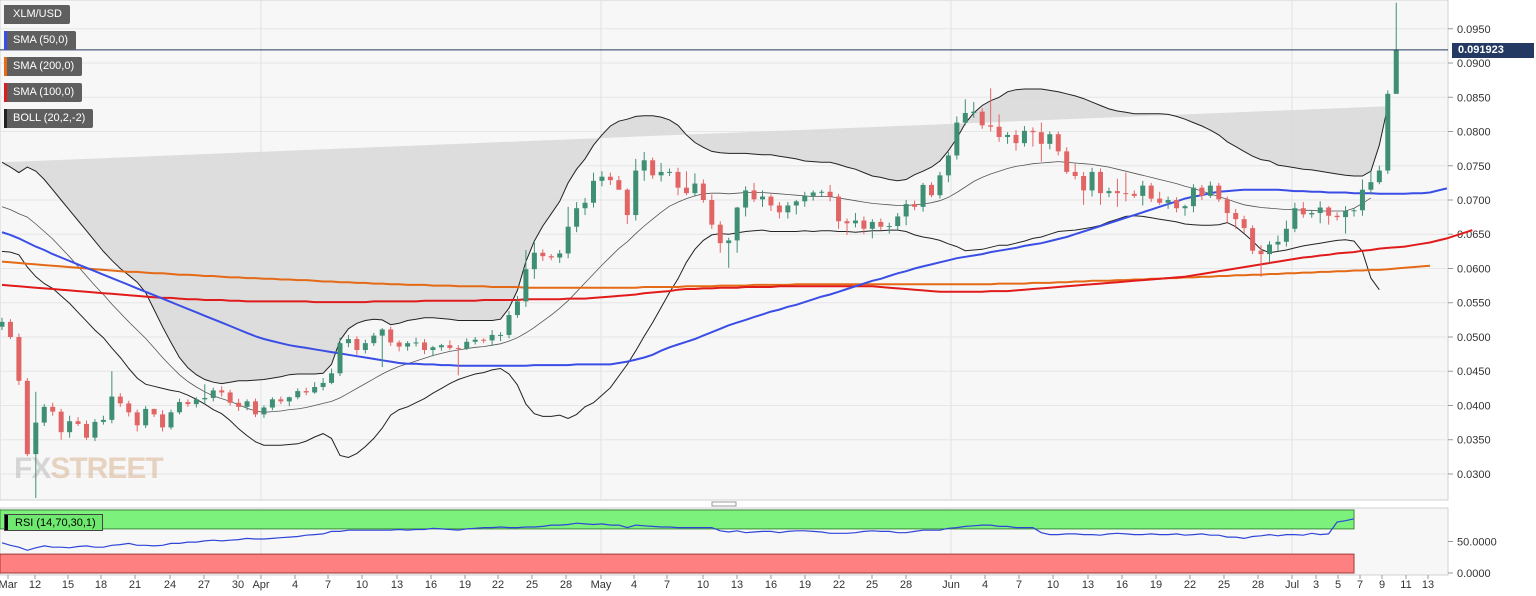 Image resolution: width=1536 pixels, height=596 pixels. Describe the element at coordinates (1190, 585) in the screenshot. I see `x-tick-label: 22` at that location.